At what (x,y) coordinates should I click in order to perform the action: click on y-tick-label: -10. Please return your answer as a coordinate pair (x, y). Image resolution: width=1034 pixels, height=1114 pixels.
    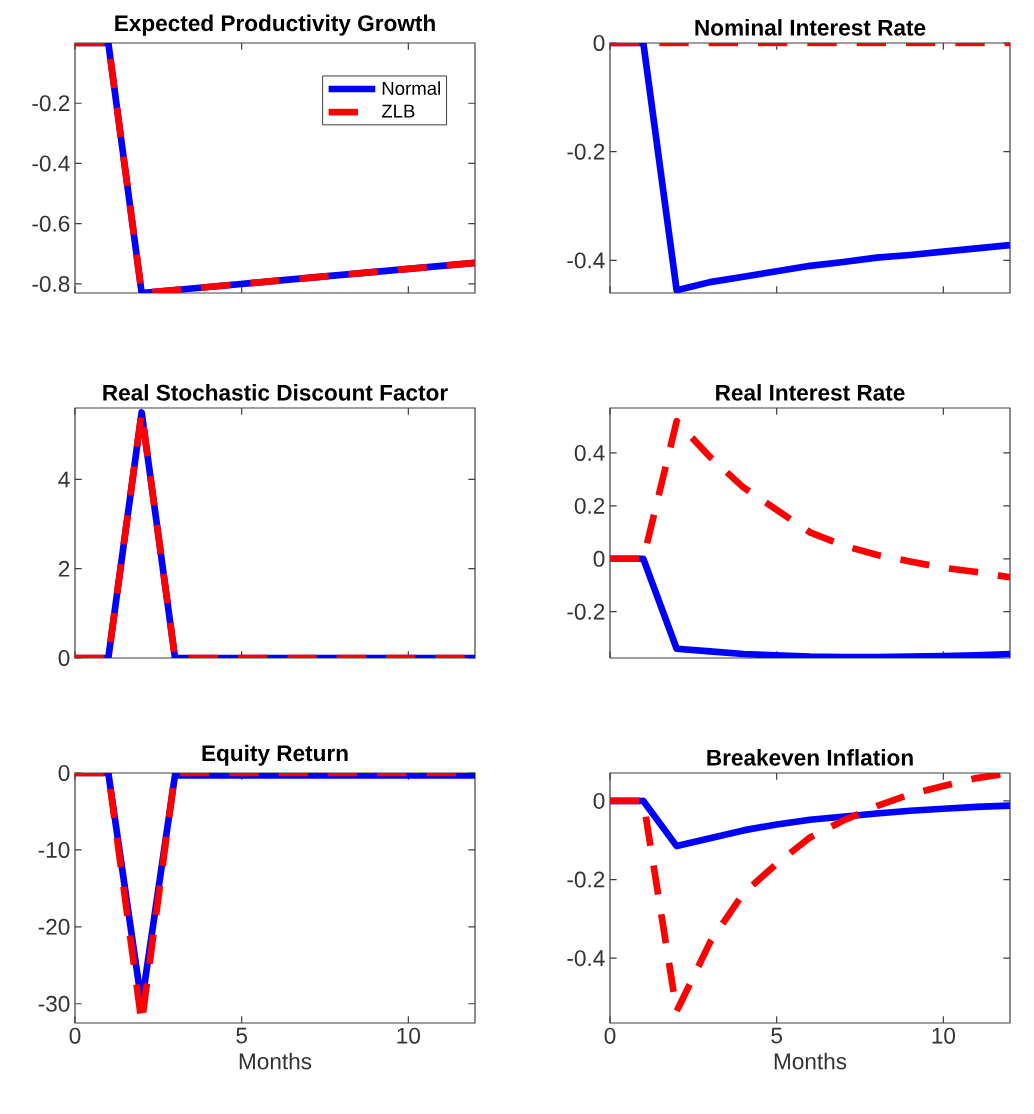
    Looking at the image, I should click on (54, 849).